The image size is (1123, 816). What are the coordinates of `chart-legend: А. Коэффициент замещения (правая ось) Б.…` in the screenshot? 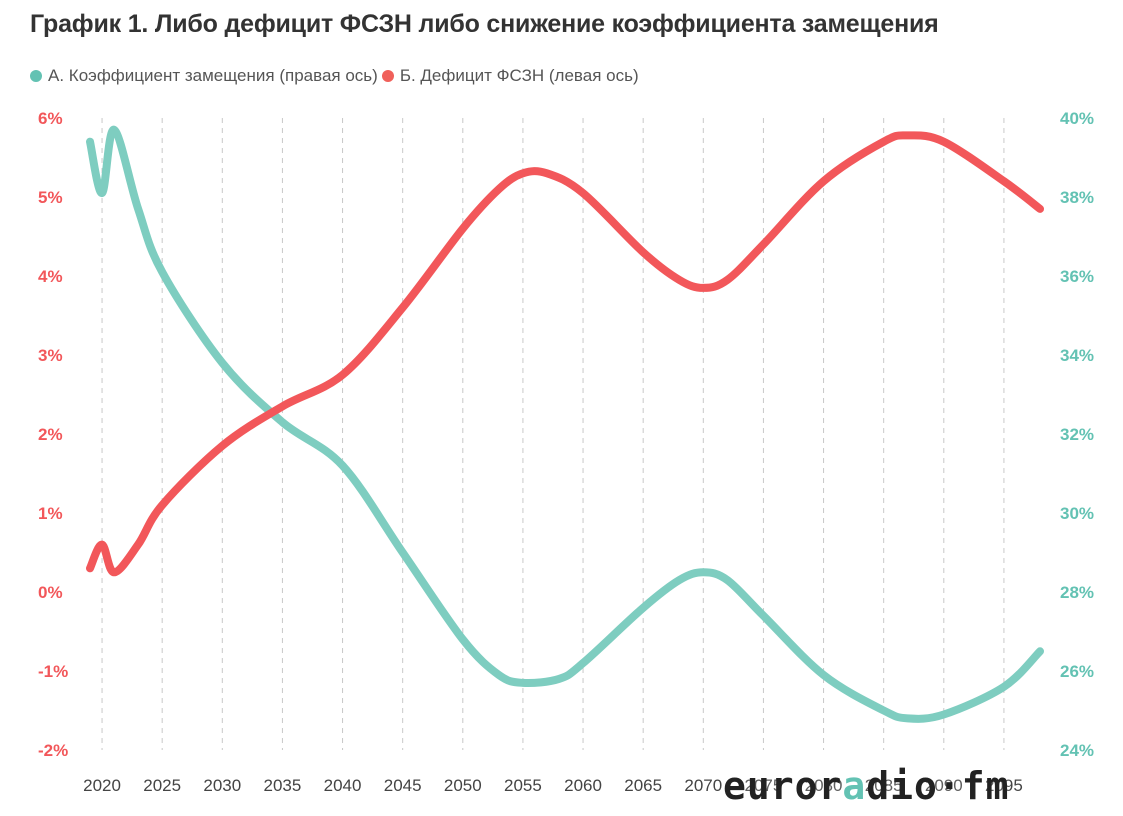 It's located at (336, 76).